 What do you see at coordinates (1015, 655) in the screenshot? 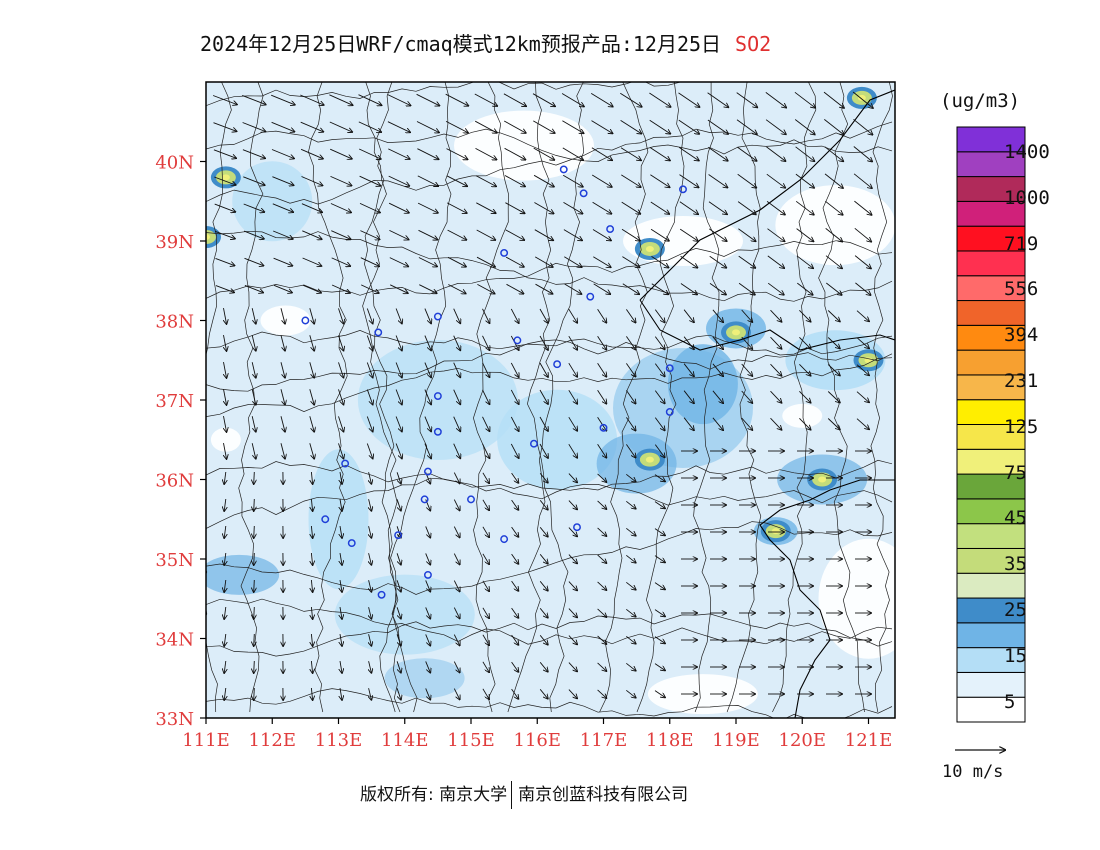
I see `colorbar-label: 15` at bounding box center [1015, 655].